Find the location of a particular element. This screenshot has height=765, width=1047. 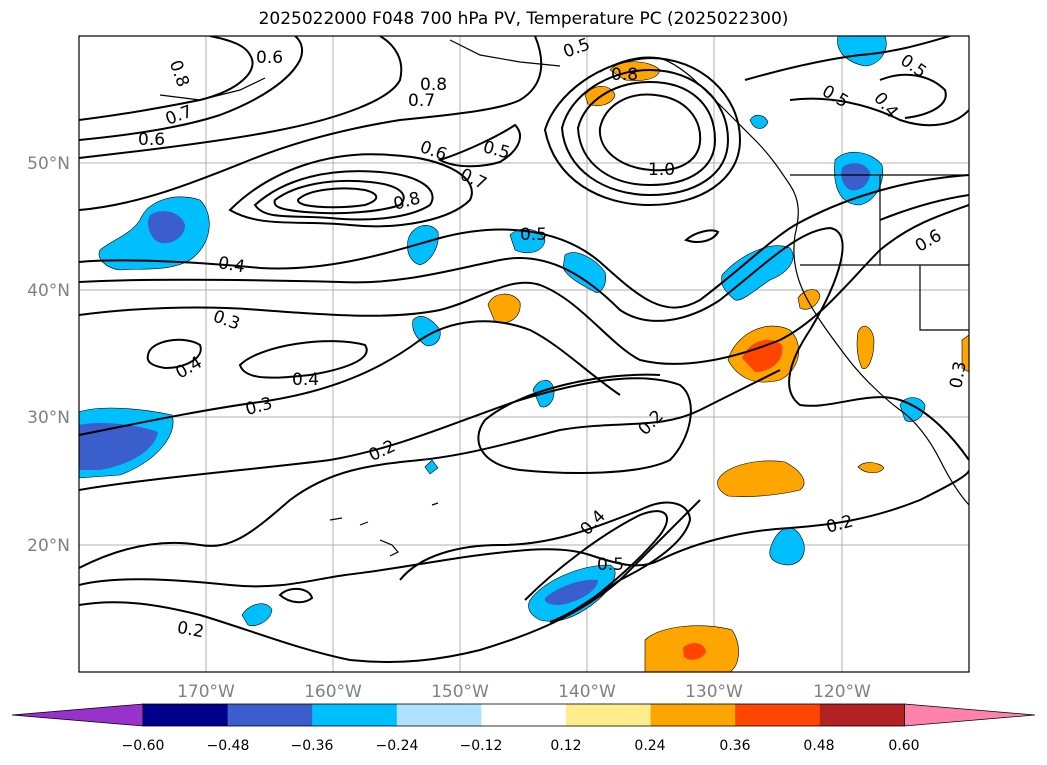

lon-label: 170°W is located at coordinates (206, 692).